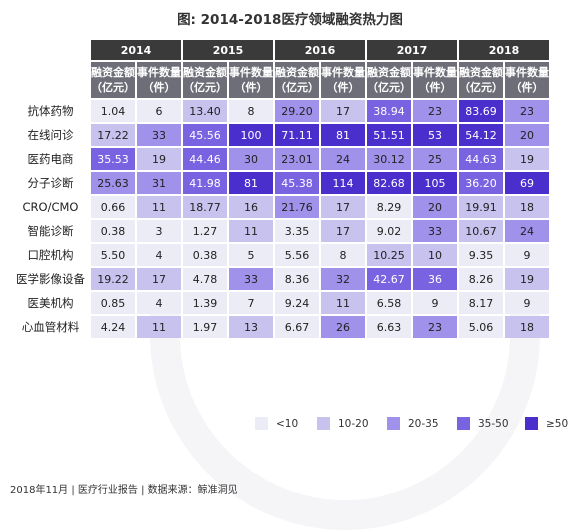 The image size is (580, 530). Describe the element at coordinates (205, 159) in the screenshot. I see `amount-cell: 44.46` at that location.